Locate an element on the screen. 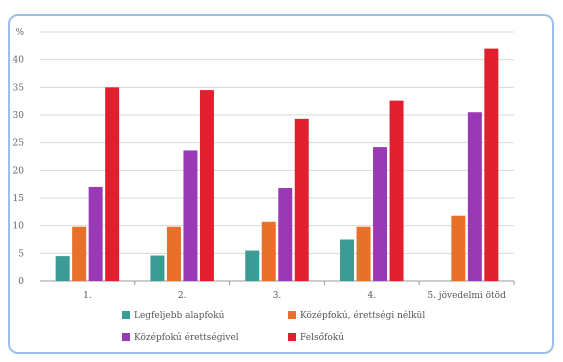  y-tick-label: 10 is located at coordinates (19, 227).